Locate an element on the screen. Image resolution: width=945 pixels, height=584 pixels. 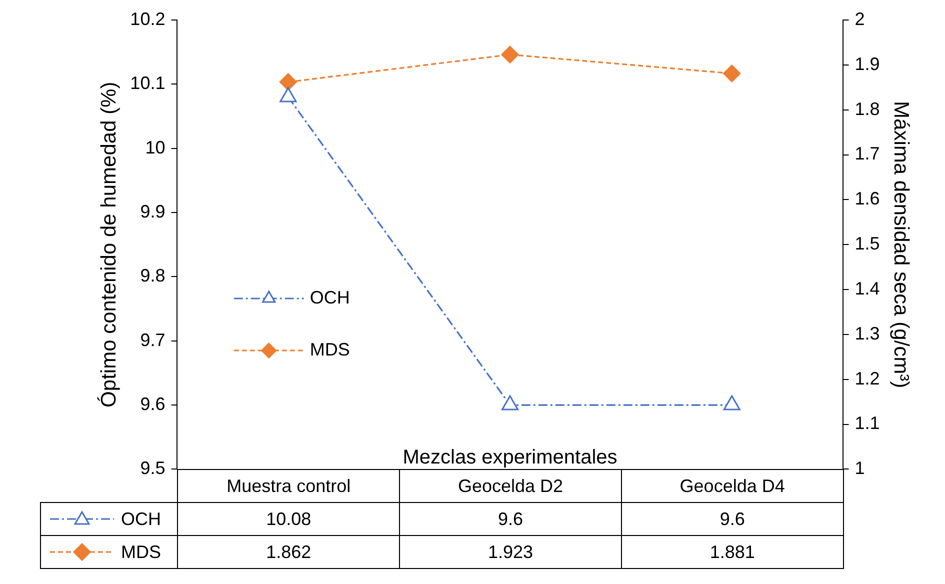
y-tick-label: 9.5 is located at coordinates (153, 468).